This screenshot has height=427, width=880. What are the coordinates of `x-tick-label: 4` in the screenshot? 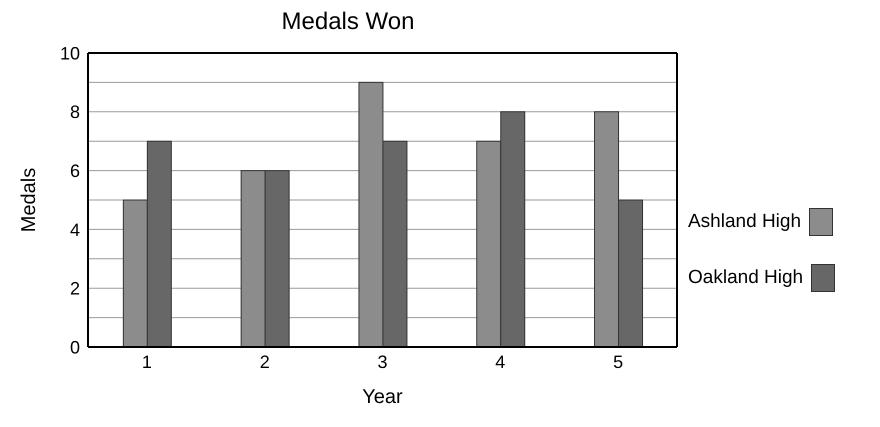 It's located at (500, 362).